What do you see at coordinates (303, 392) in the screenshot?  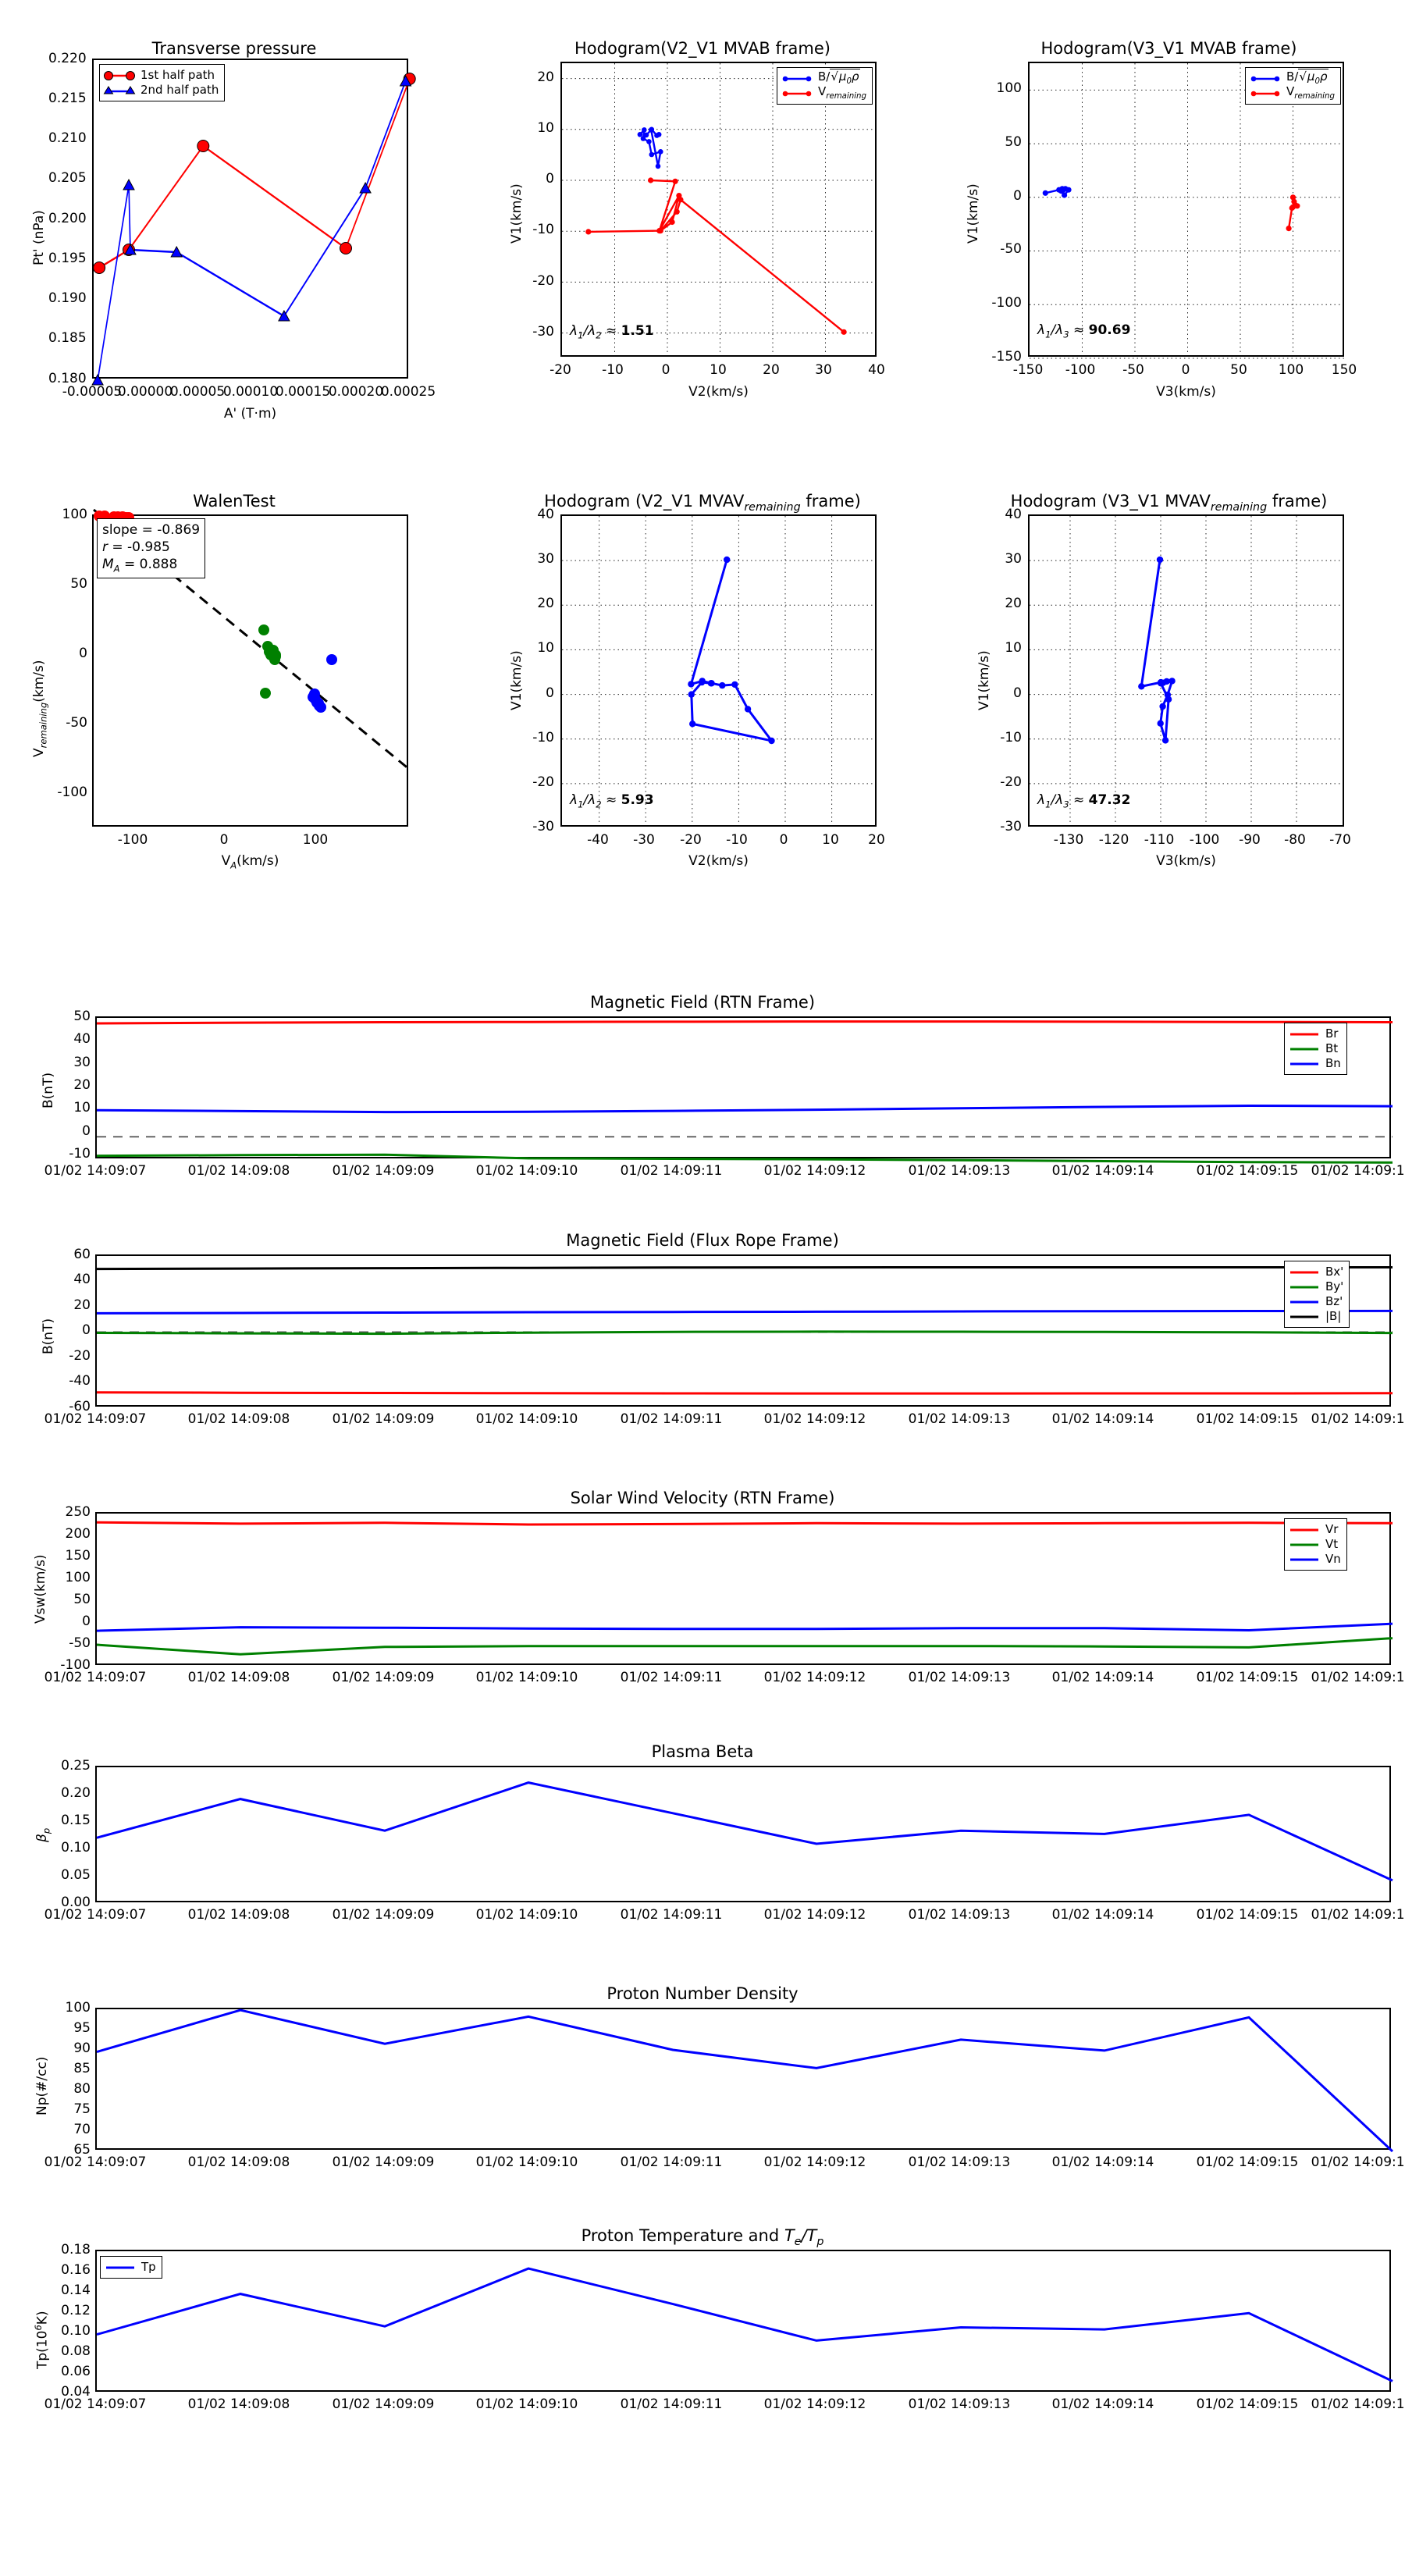 I see `xtick: 0.00015` at bounding box center [303, 392].